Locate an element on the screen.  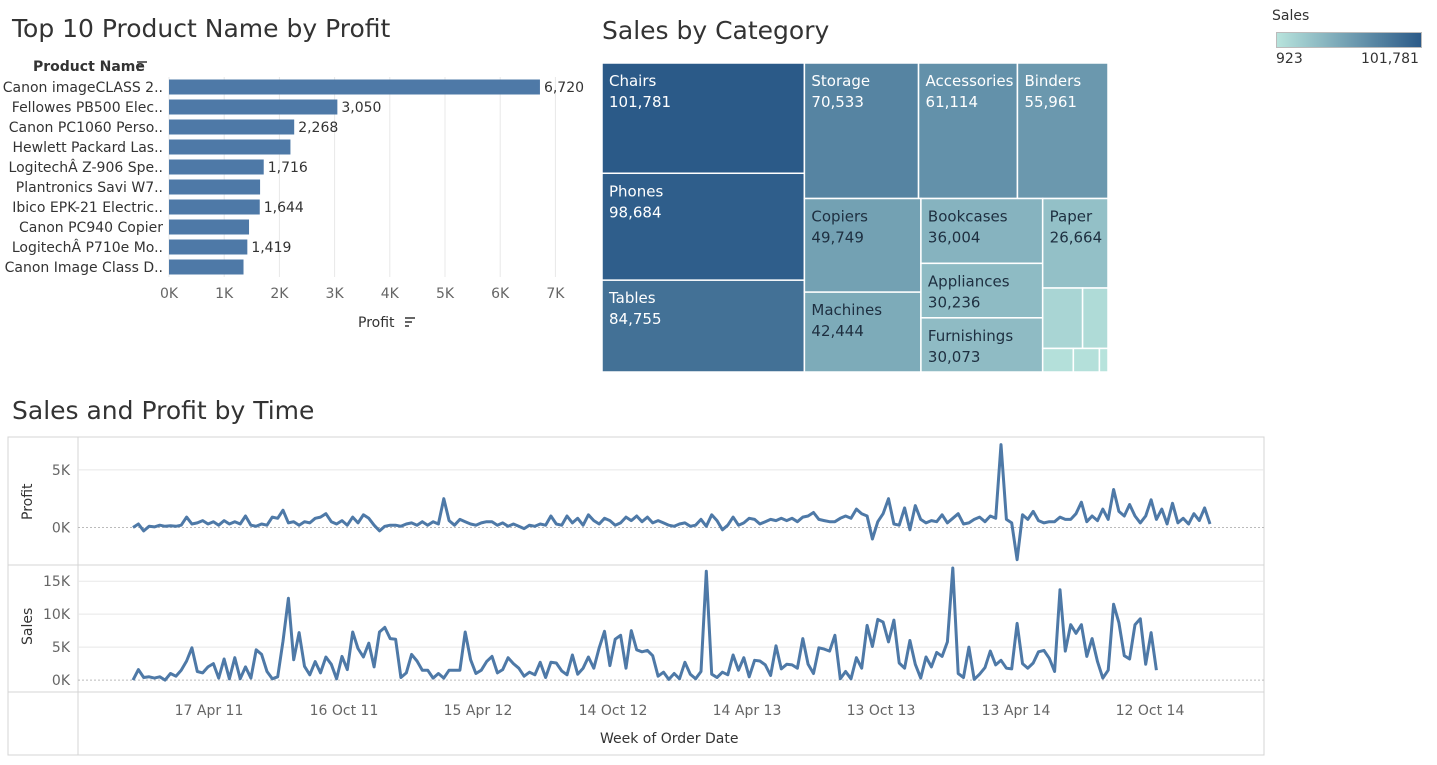
sales-y-tick-label: 15K is located at coordinates (57, 582).